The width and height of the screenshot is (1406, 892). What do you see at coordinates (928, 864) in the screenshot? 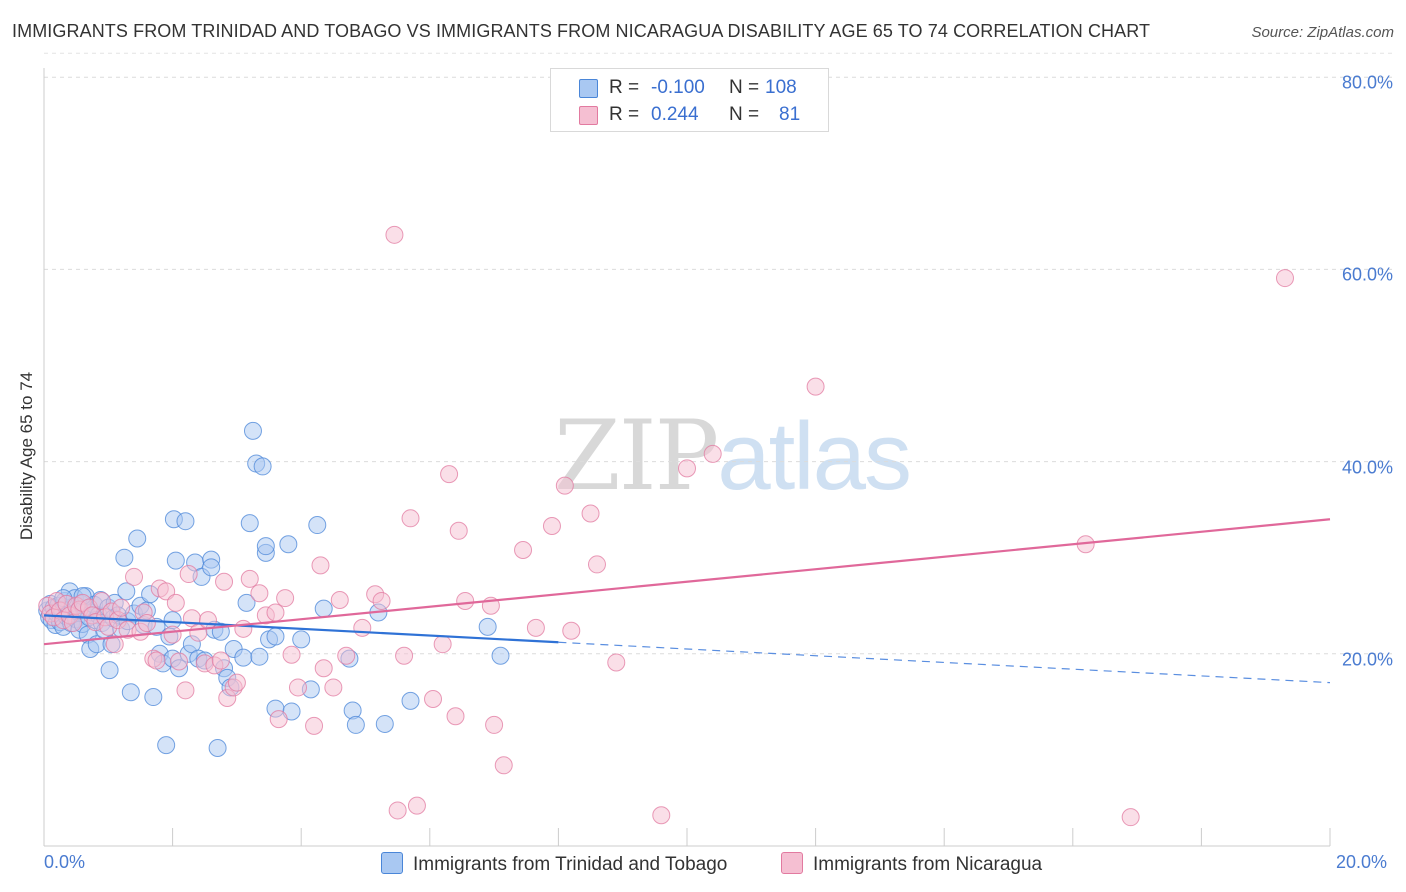
I see `bottom-legend-label: Immigrants from Nicaragua` at bounding box center [928, 864].